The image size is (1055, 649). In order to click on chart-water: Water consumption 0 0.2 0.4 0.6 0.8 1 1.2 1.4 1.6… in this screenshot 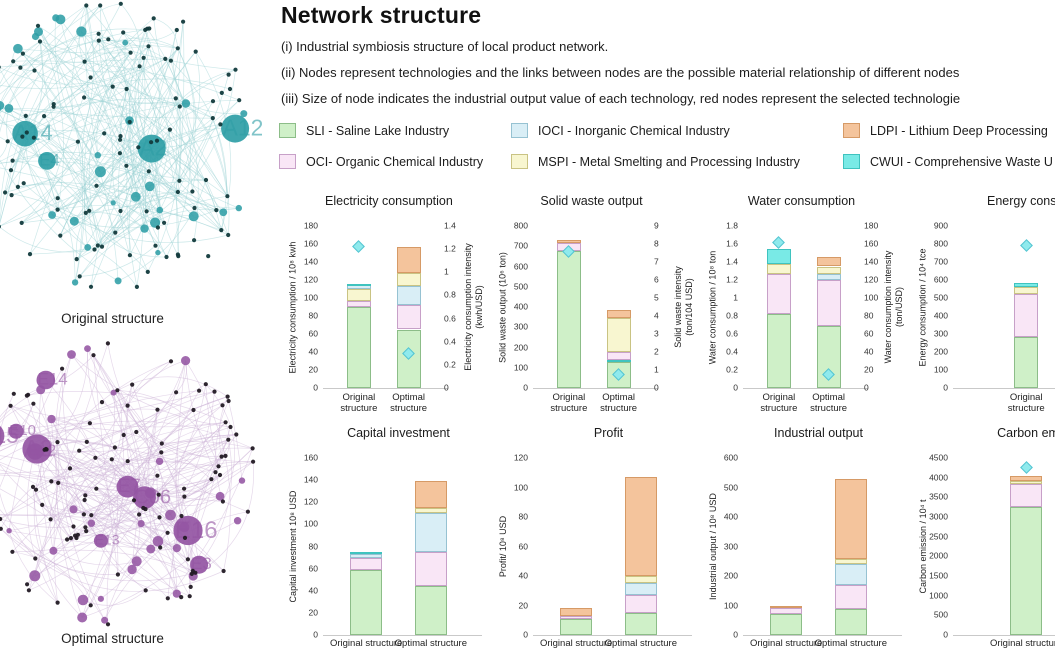, I will do `click(805, 308)`.